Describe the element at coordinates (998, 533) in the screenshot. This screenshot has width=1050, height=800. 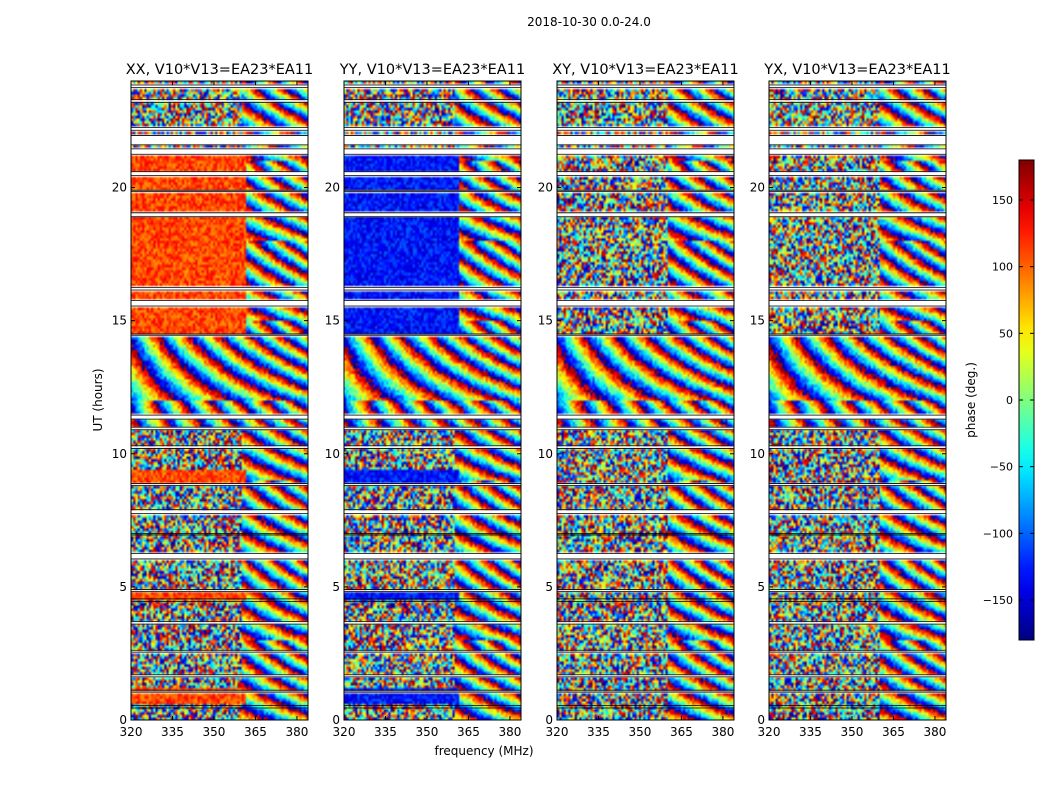
I see `colorbar-tick-label: −100` at that location.